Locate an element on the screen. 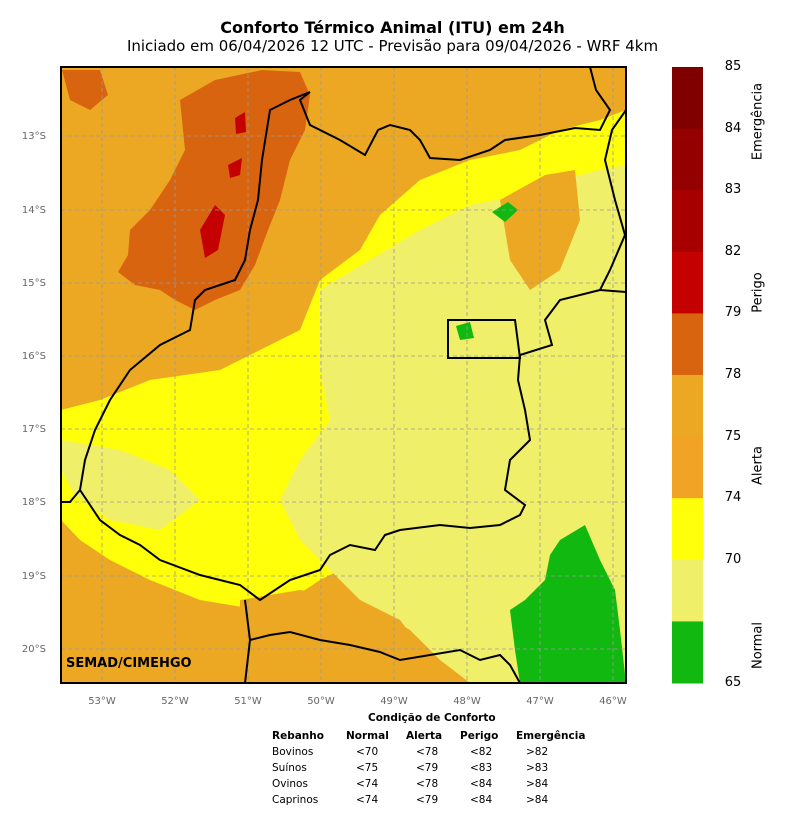 This screenshot has width=785, height=825. colorbar is located at coordinates (687, 375).